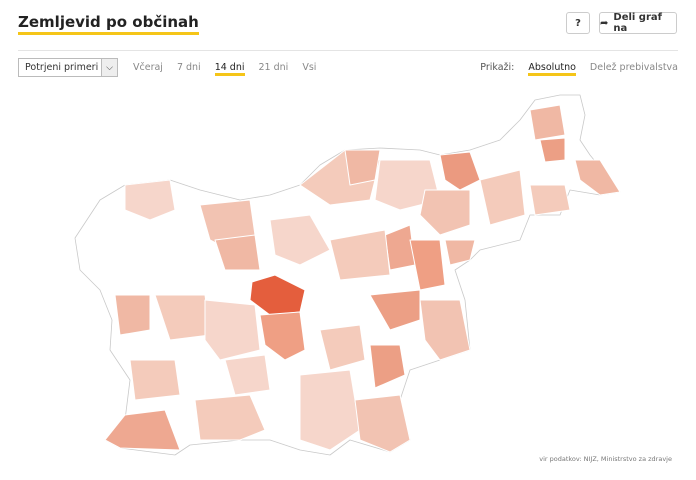 The height and width of the screenshot is (480, 696). I want to click on share-icon: ➦, so click(604, 23).